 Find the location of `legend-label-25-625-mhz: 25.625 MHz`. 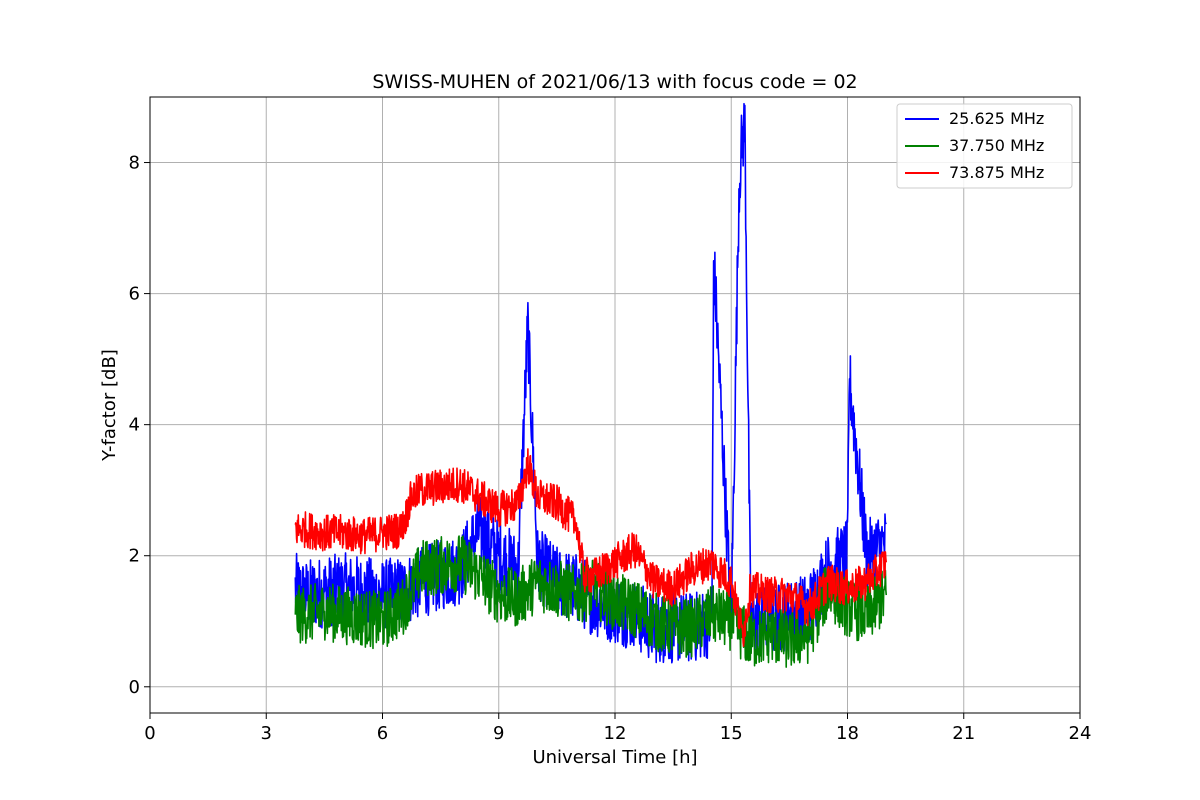

legend-label-25-625-mhz: 25.625 MHz is located at coordinates (996, 118).